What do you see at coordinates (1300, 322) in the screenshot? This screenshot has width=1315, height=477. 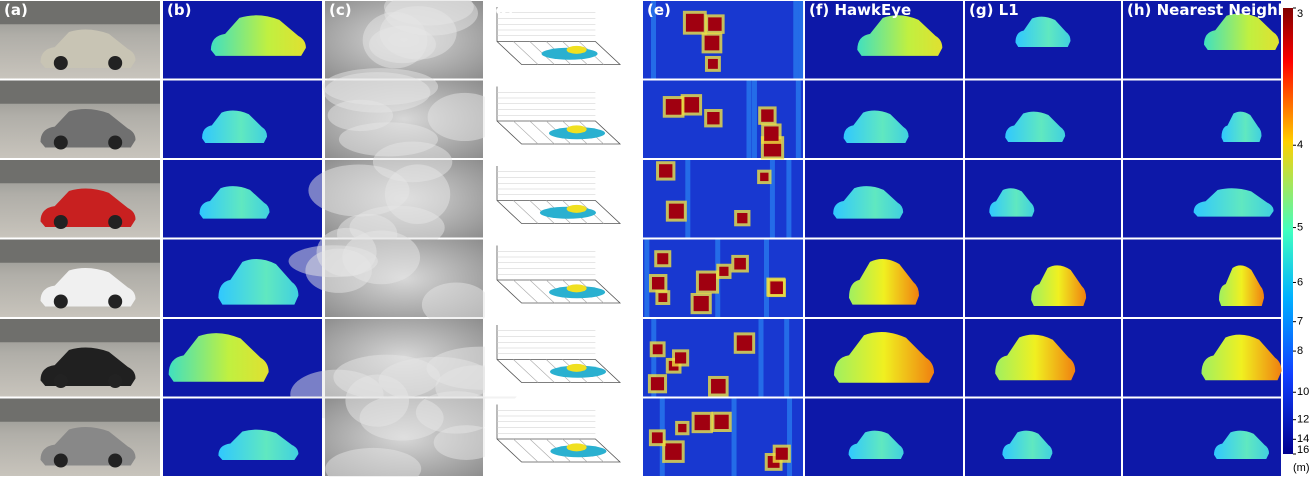 I see `colorbar-tick-label: 7` at bounding box center [1300, 322].